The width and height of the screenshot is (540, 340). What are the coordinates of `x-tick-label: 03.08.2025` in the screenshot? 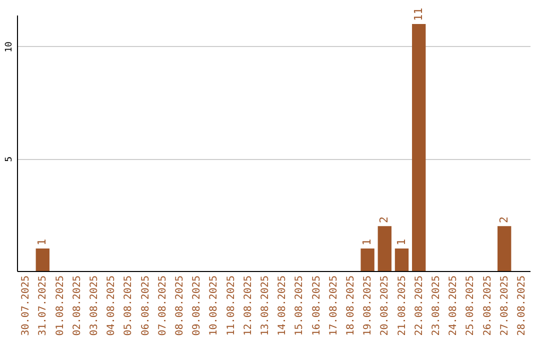 It's located at (94, 306).